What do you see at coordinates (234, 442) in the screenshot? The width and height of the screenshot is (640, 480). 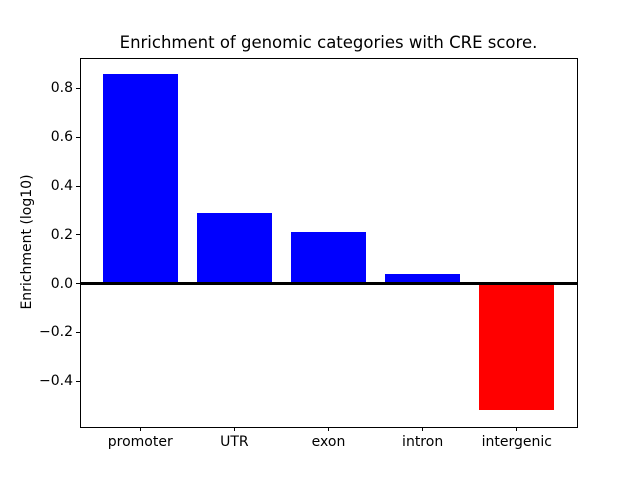 I see `x-tick-label-UTR: UTR` at bounding box center [234, 442].